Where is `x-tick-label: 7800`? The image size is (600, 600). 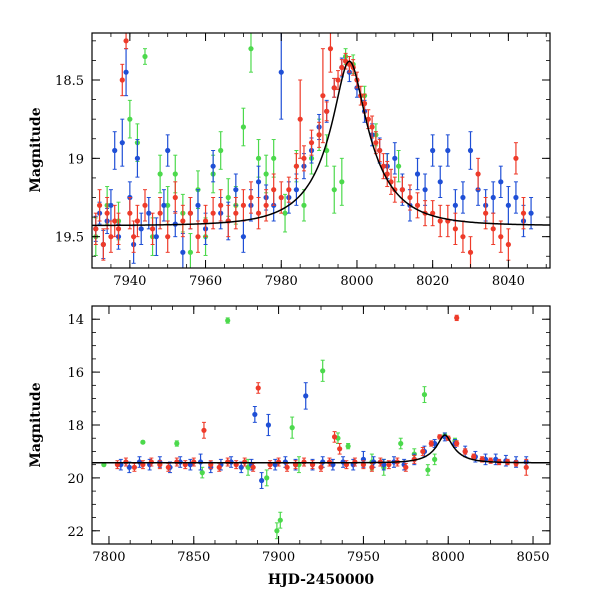
x-tick-label: 7800 is located at coordinates (108, 557).